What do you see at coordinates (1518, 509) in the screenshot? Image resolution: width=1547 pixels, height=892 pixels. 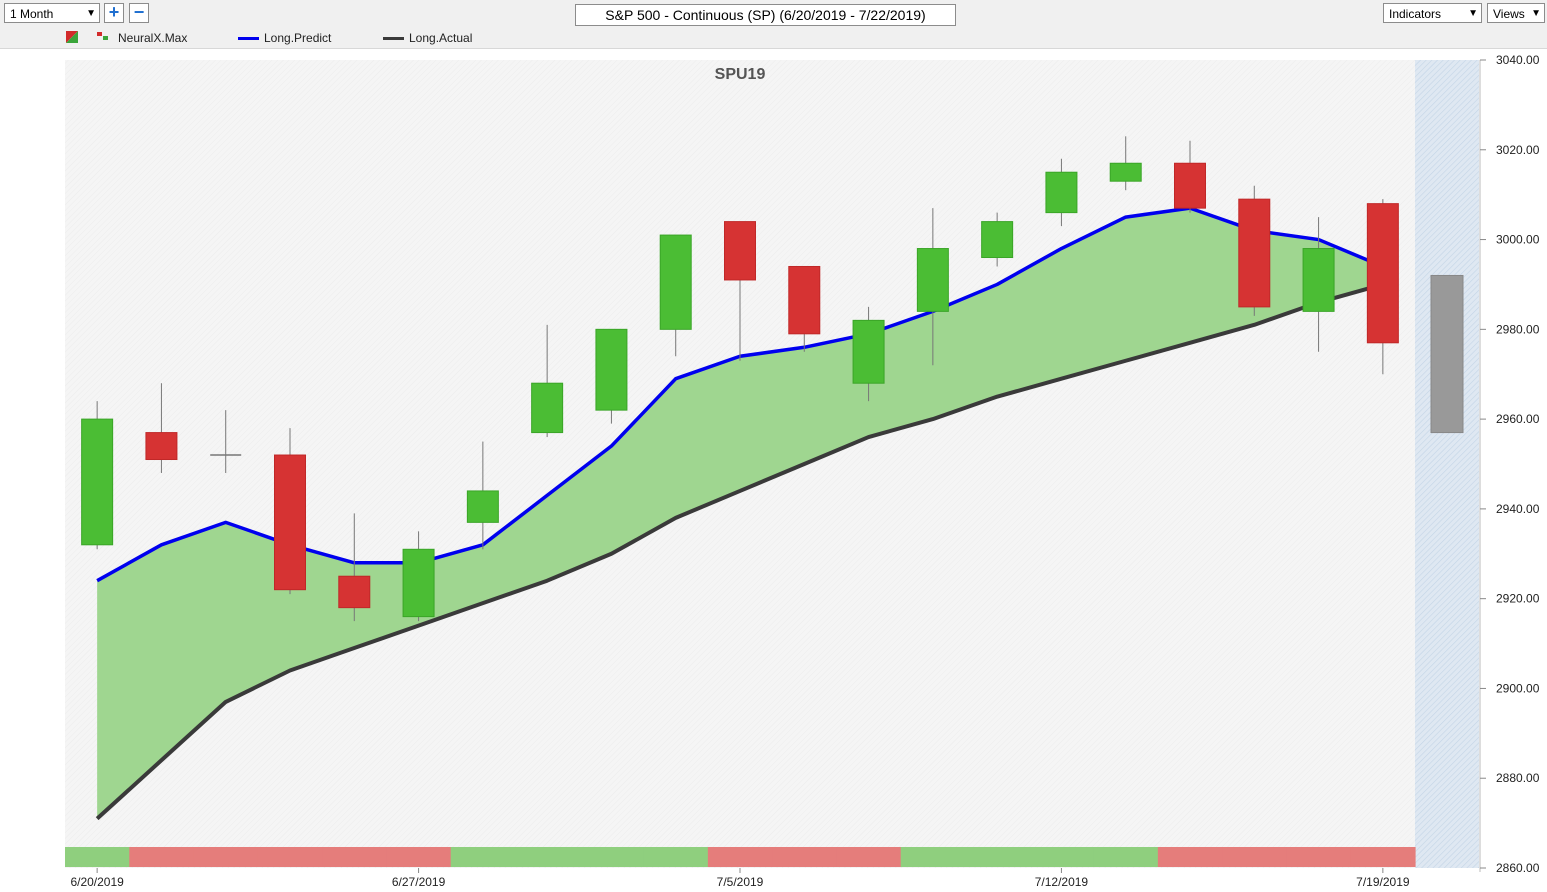 I see `y-tick-label: 2940.00` at bounding box center [1518, 509].